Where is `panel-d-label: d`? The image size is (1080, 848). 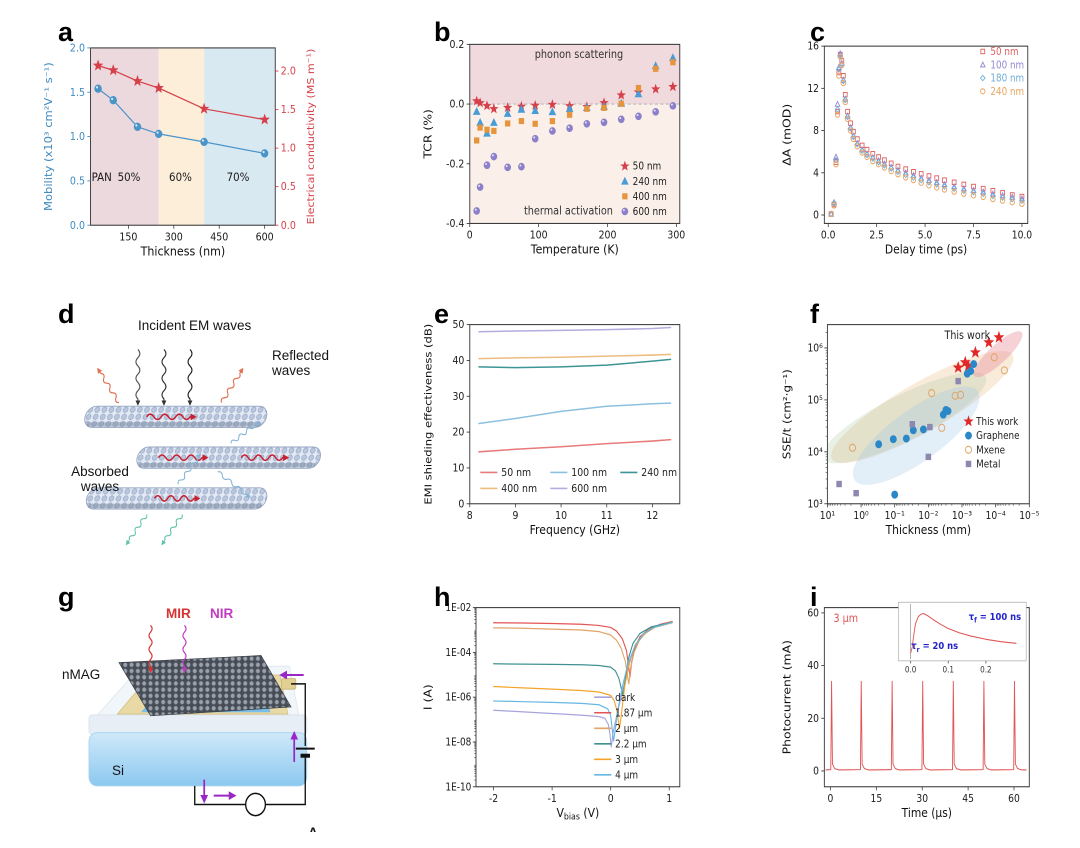 panel-d-label: d is located at coordinates (66, 314).